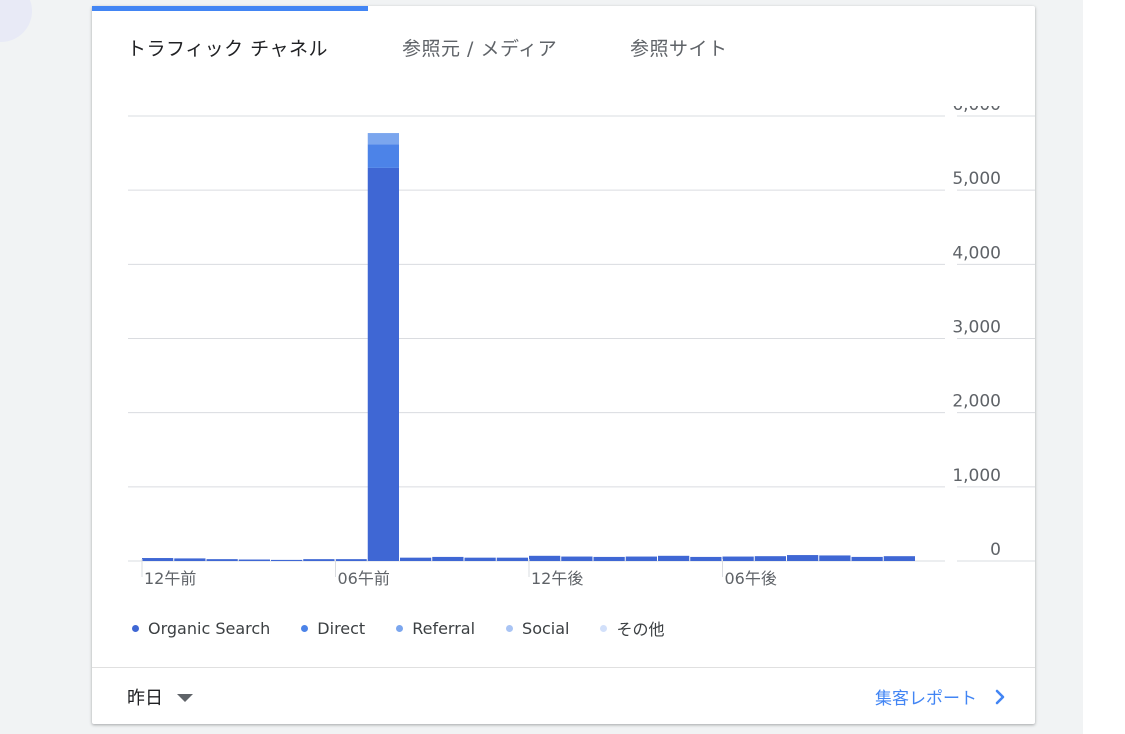  What do you see at coordinates (546, 628) in the screenshot?
I see `legend-label: Social` at bounding box center [546, 628].